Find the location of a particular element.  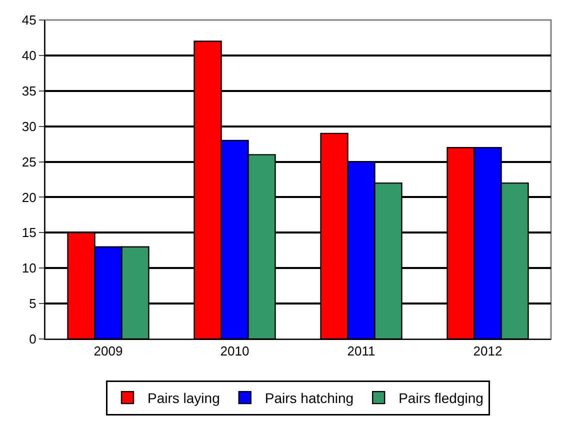

y-tick-label: 20 is located at coordinates (29, 197).